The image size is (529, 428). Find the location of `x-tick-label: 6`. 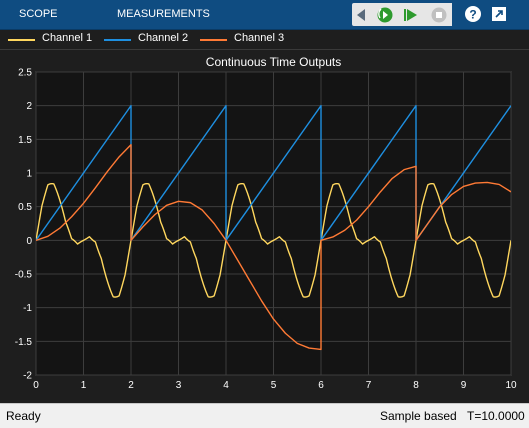

x-tick-label: 6 is located at coordinates (321, 385).